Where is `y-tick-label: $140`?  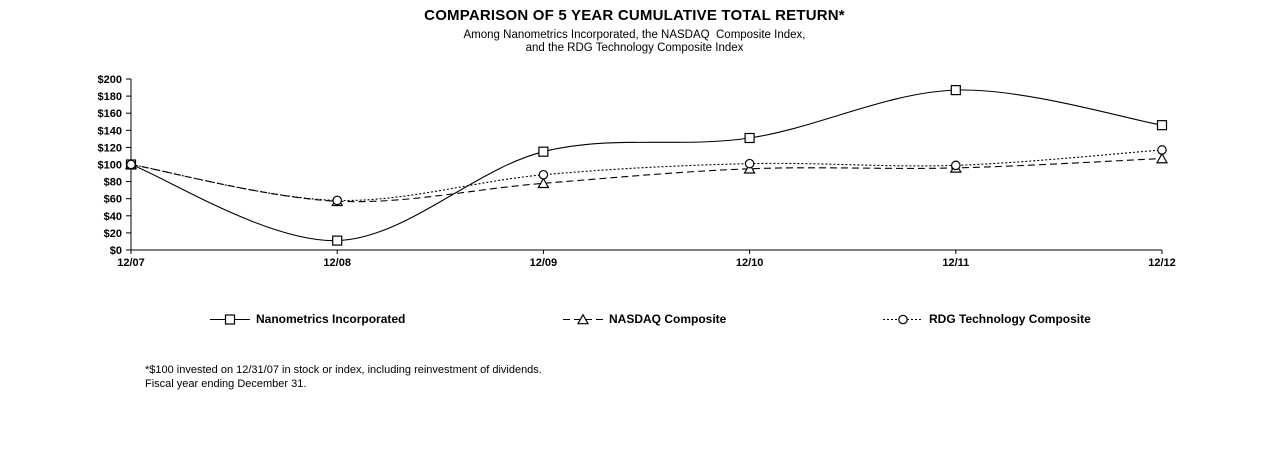
y-tick-label: $140 is located at coordinates (110, 131).